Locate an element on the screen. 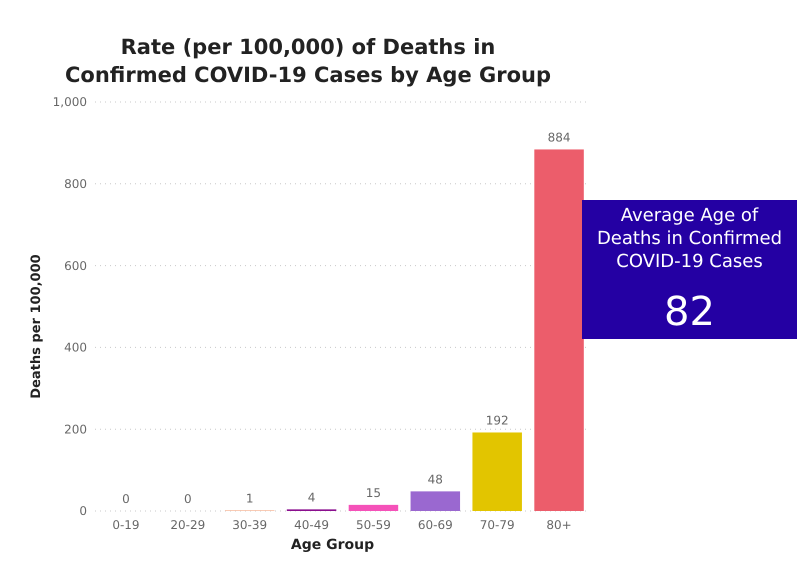  data-label: 48 is located at coordinates (435, 479).